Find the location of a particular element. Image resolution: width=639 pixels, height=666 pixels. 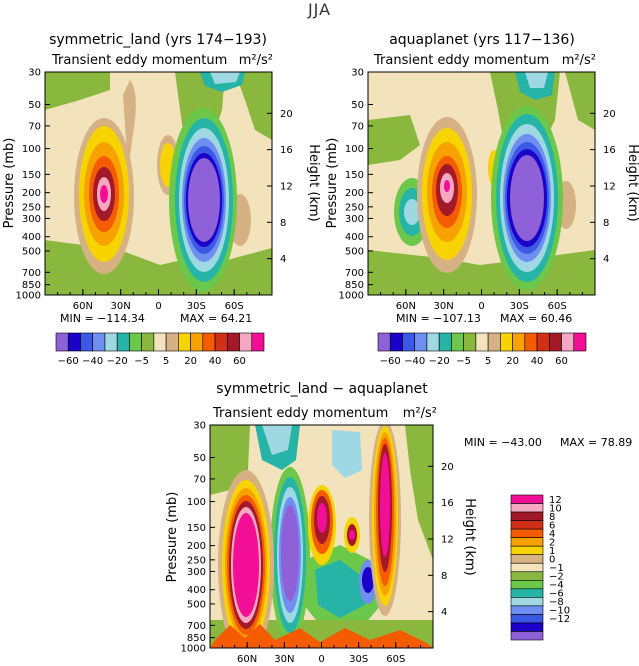

colorbar-label: −2 is located at coordinates (556, 577).